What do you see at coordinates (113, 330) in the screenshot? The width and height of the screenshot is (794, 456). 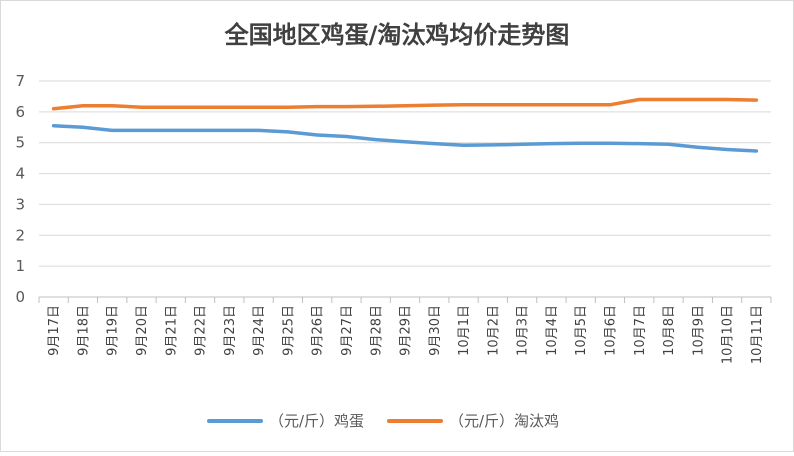 I see `x-tick-label: 9月19日` at bounding box center [113, 330].